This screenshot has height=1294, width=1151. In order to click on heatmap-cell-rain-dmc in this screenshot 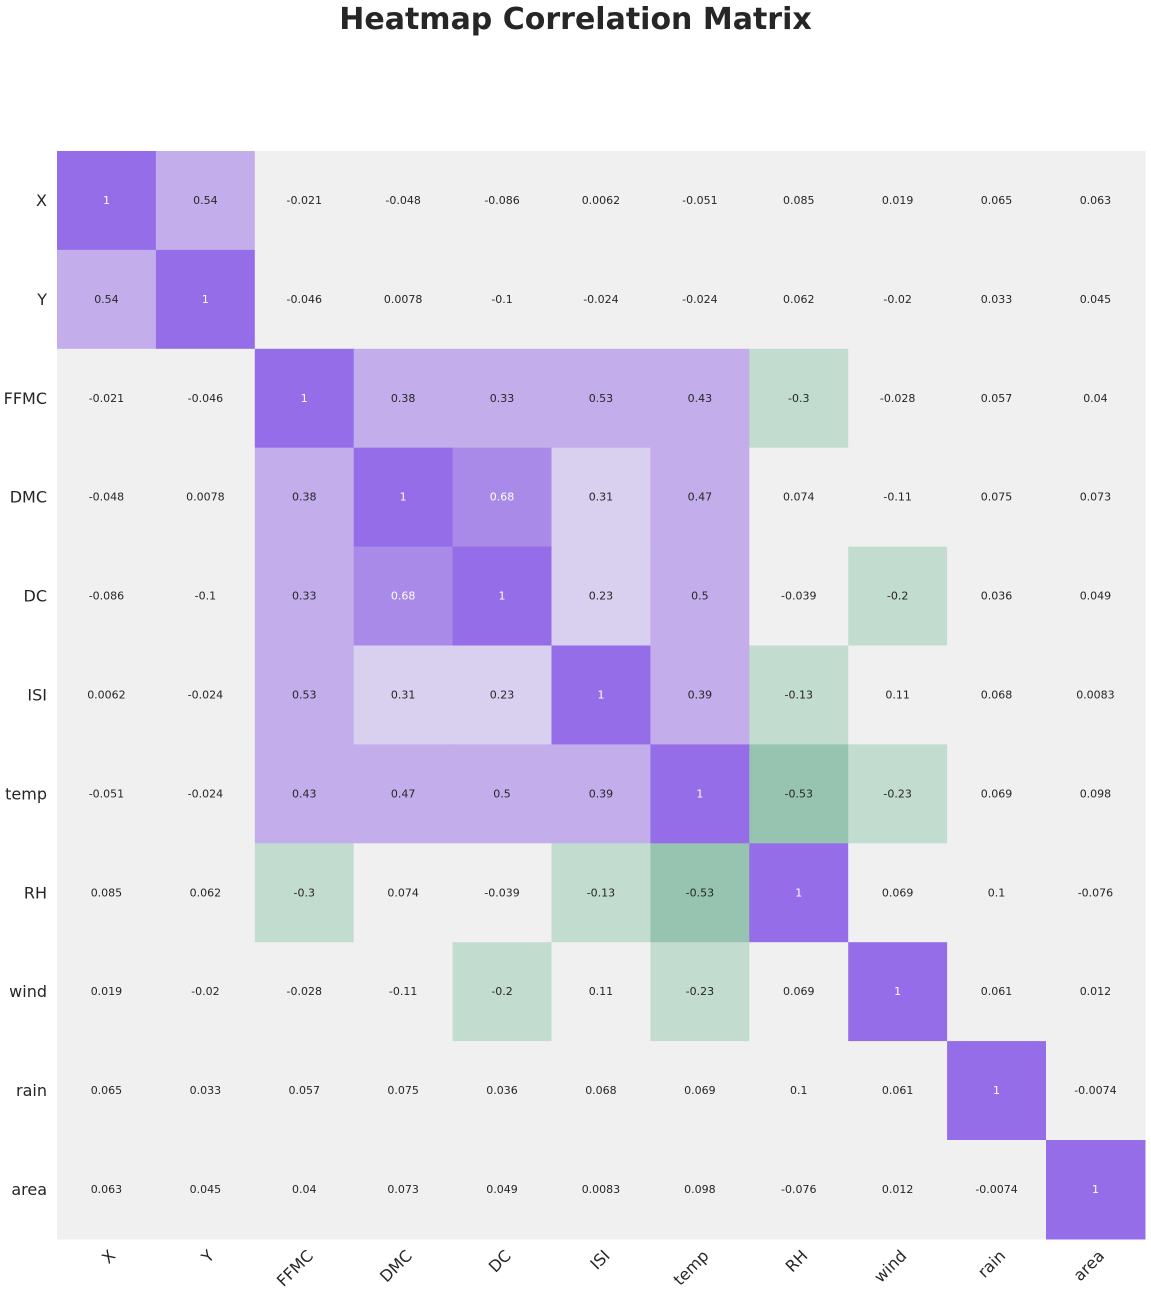, I will do `click(403, 1091)`.